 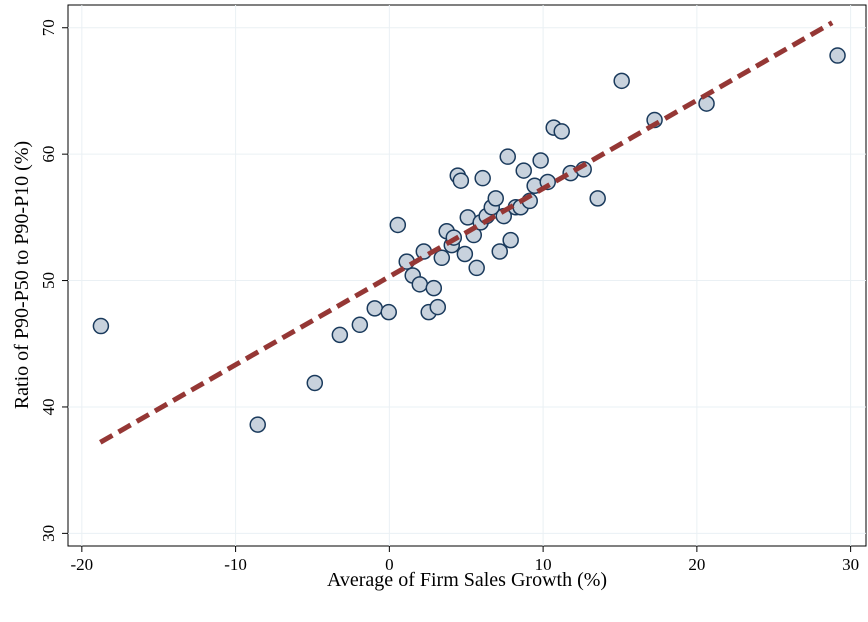 What do you see at coordinates (48, 154) in the screenshot?
I see `y-tick-label: 60` at bounding box center [48, 154].